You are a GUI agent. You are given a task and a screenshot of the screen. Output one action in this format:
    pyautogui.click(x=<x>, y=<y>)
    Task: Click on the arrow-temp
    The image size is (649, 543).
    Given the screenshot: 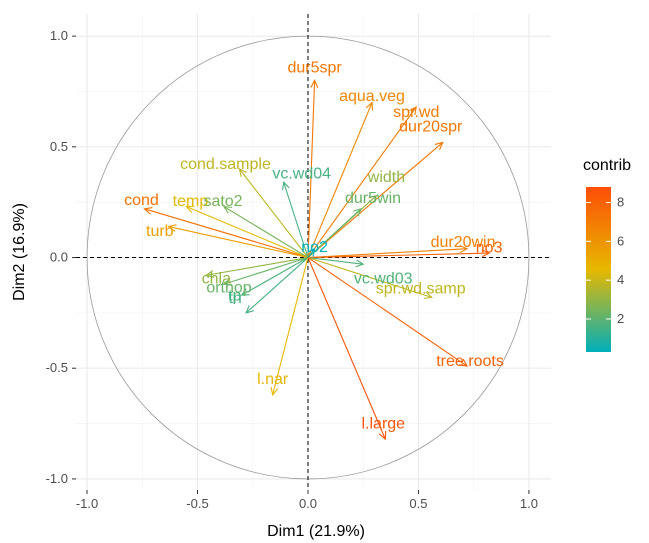 What is the action you would take?
    pyautogui.click(x=247, y=232)
    